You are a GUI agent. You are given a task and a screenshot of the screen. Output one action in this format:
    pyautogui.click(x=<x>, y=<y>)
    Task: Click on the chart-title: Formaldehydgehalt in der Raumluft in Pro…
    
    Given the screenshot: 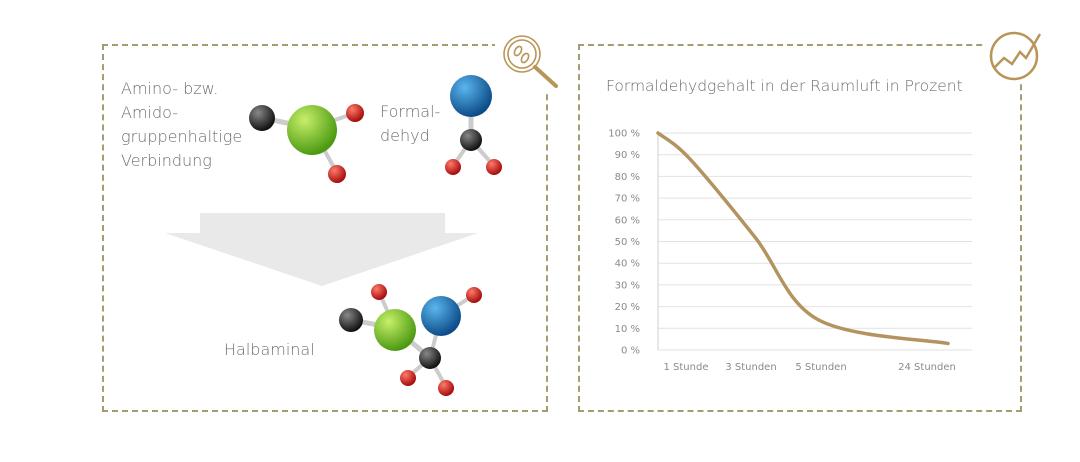 What is the action you would take?
    pyautogui.click(x=784, y=86)
    